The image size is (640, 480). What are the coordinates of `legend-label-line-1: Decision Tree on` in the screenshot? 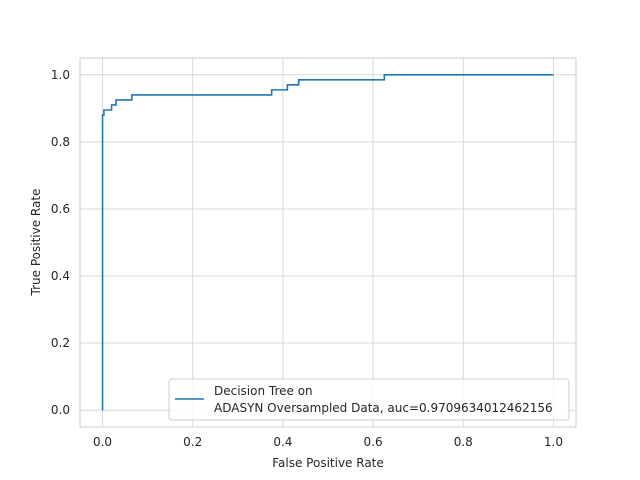 It's located at (263, 391).